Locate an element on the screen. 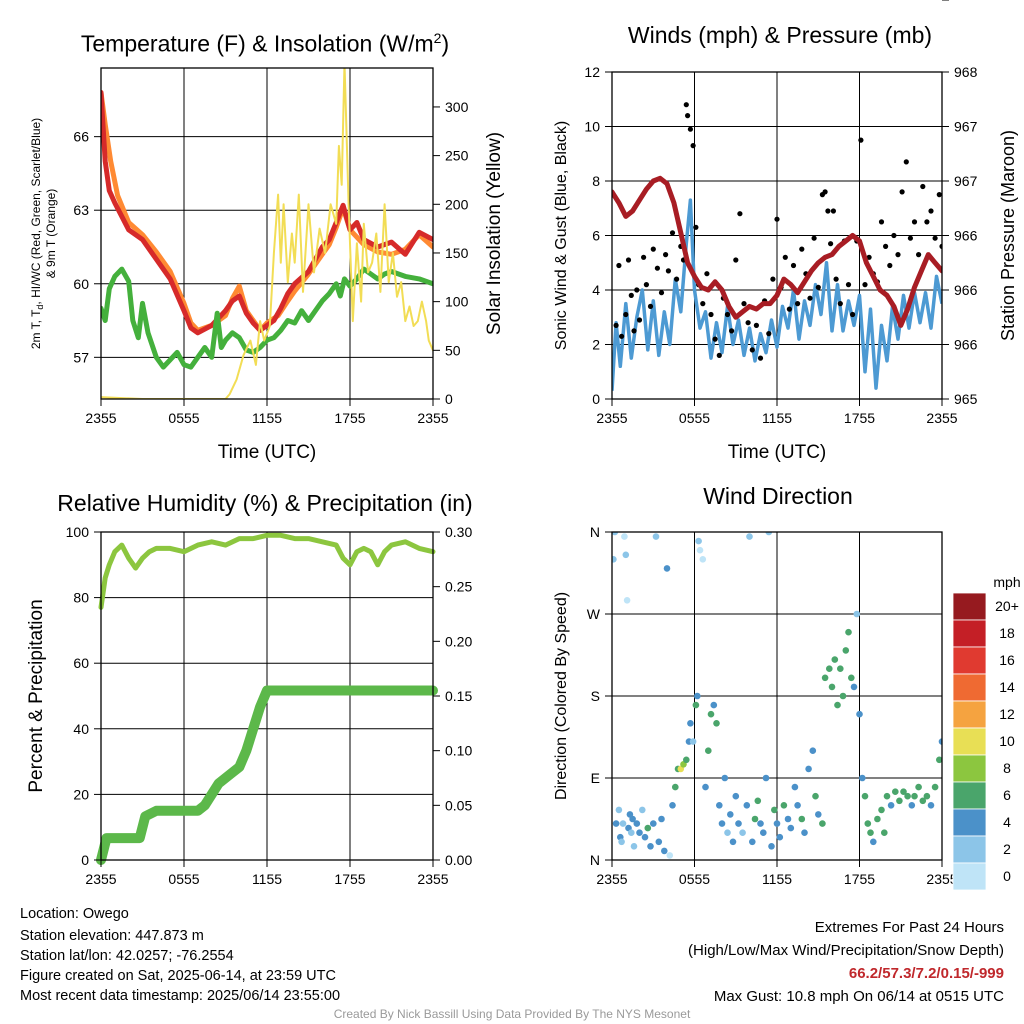  humidity-y-tick-label: 40 is located at coordinates (81, 729).